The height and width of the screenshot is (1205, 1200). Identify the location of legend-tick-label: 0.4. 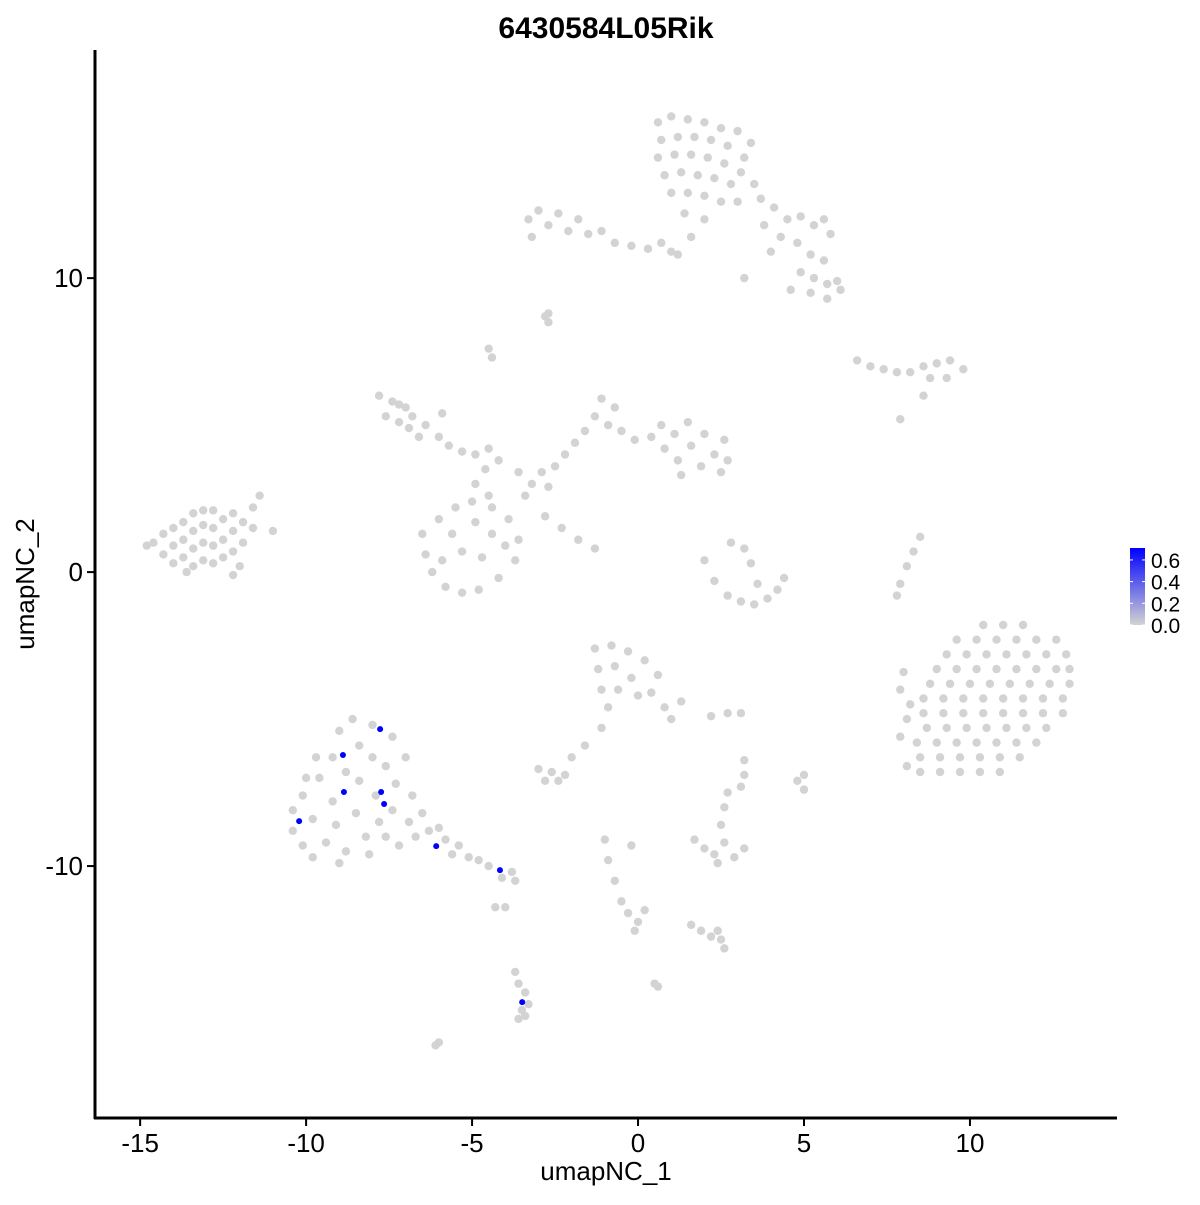
(1166, 583).